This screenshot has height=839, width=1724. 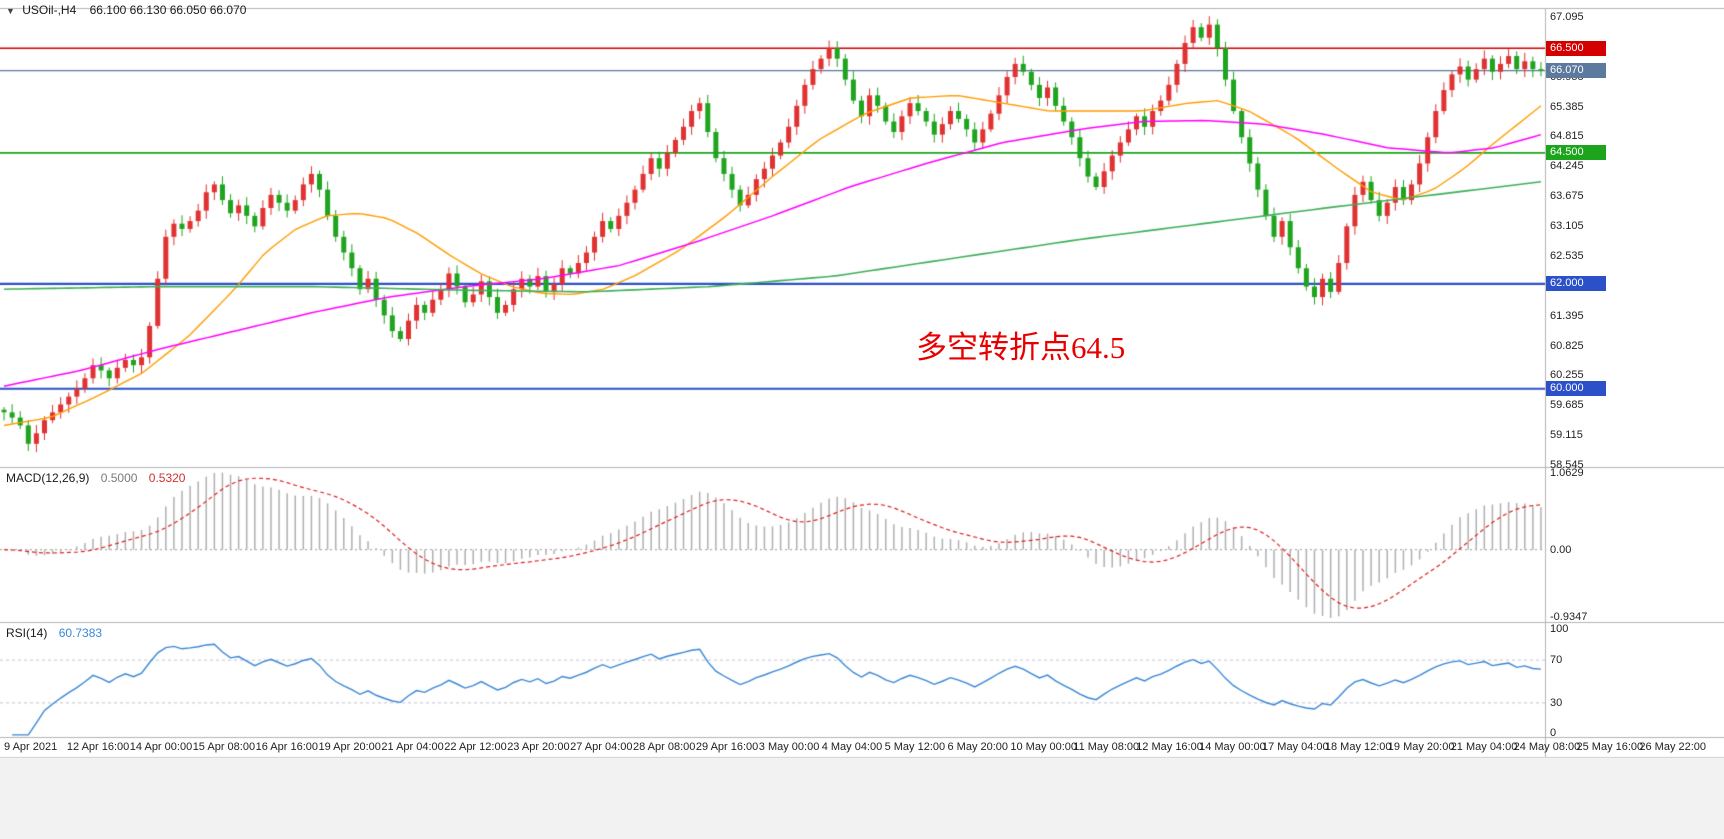 I want to click on bottom-strip, so click(x=862, y=798).